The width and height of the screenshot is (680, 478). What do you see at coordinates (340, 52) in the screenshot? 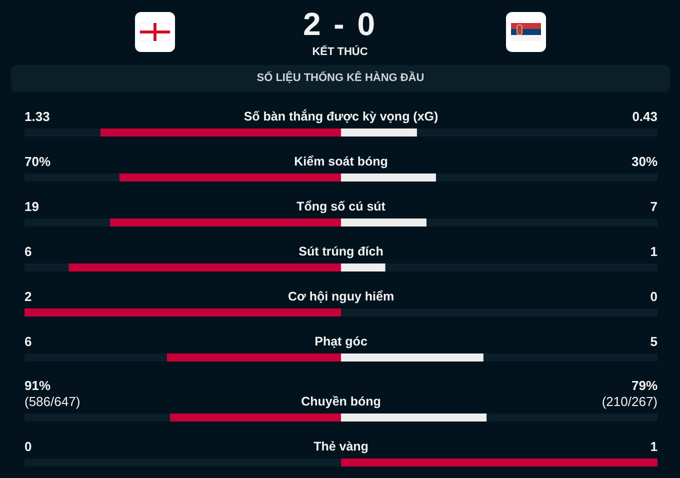
I see `text: KẾT THÚC` at bounding box center [340, 52].